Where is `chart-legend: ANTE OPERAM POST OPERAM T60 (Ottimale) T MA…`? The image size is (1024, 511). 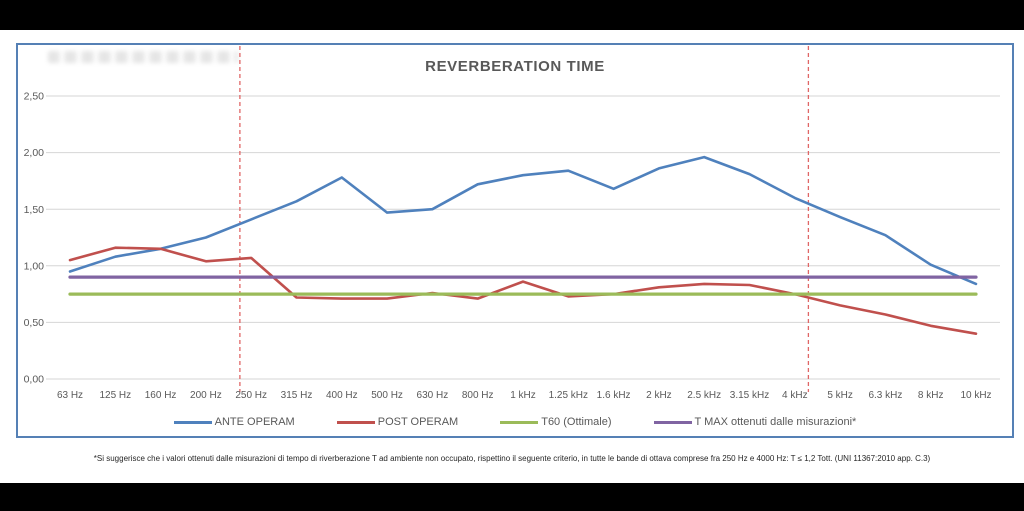 chart-legend: ANTE OPERAM POST OPERAM T60 (Ottimale) T MA… is located at coordinates (515, 422).